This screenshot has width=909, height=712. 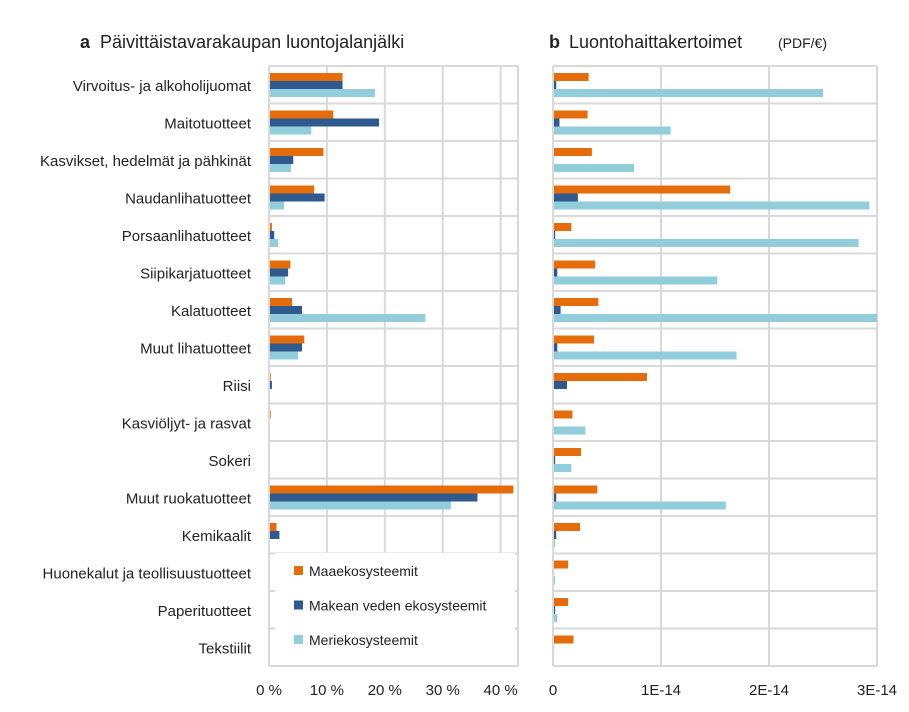 I want to click on category-label: Kasviöljyt- ja rasvat, so click(x=187, y=423).